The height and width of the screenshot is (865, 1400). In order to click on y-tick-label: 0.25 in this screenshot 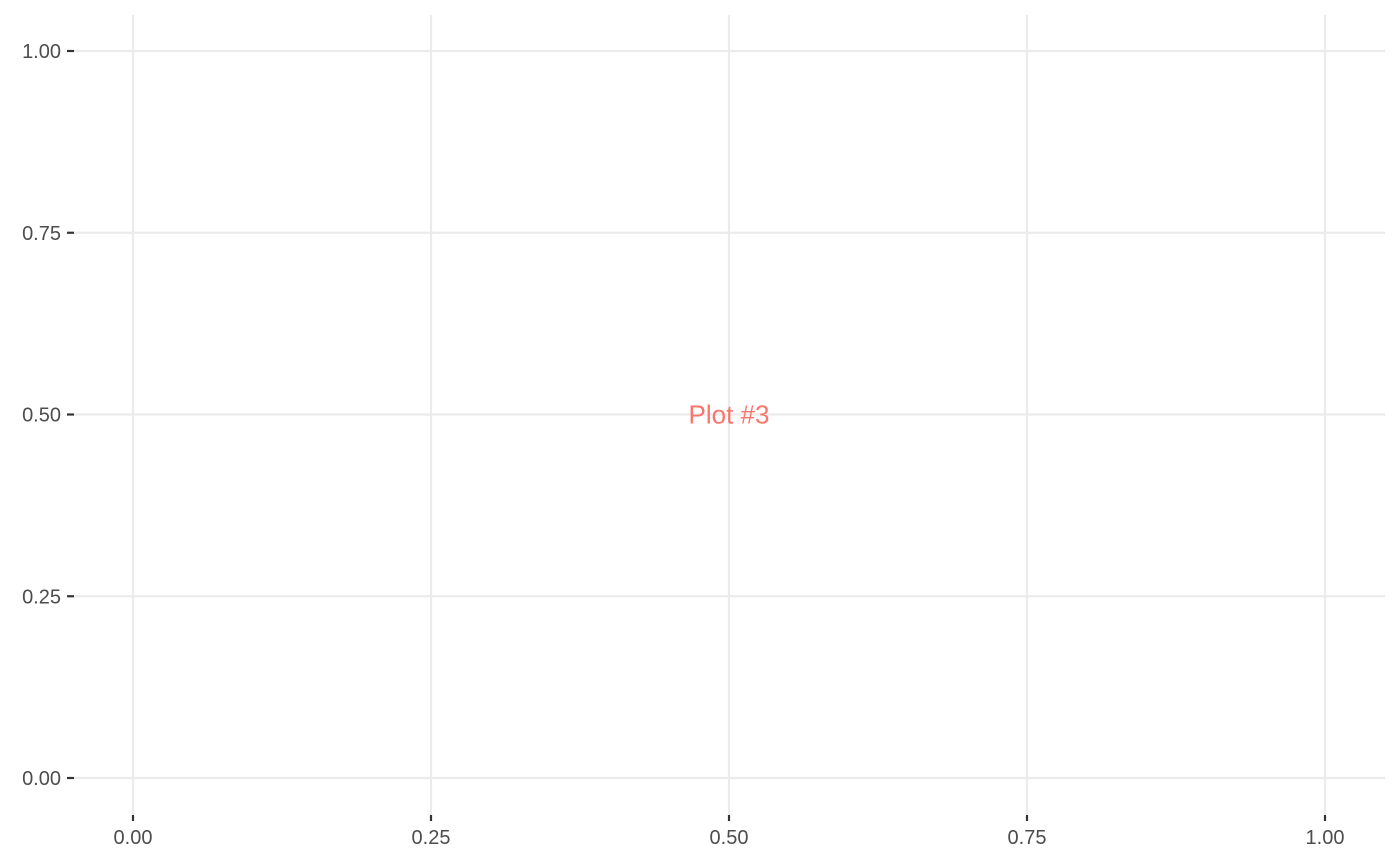, I will do `click(41, 597)`.